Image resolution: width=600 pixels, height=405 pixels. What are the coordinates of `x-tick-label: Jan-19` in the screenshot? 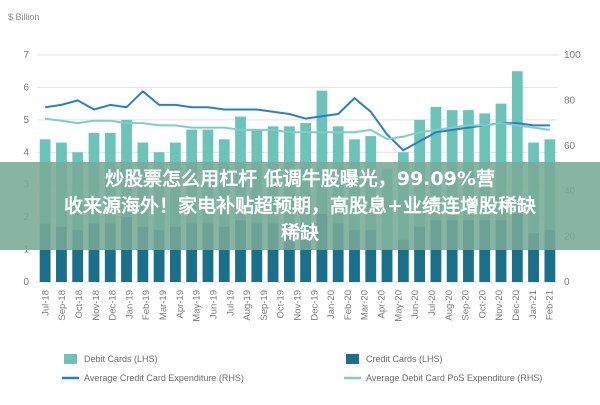 It's located at (129, 304).